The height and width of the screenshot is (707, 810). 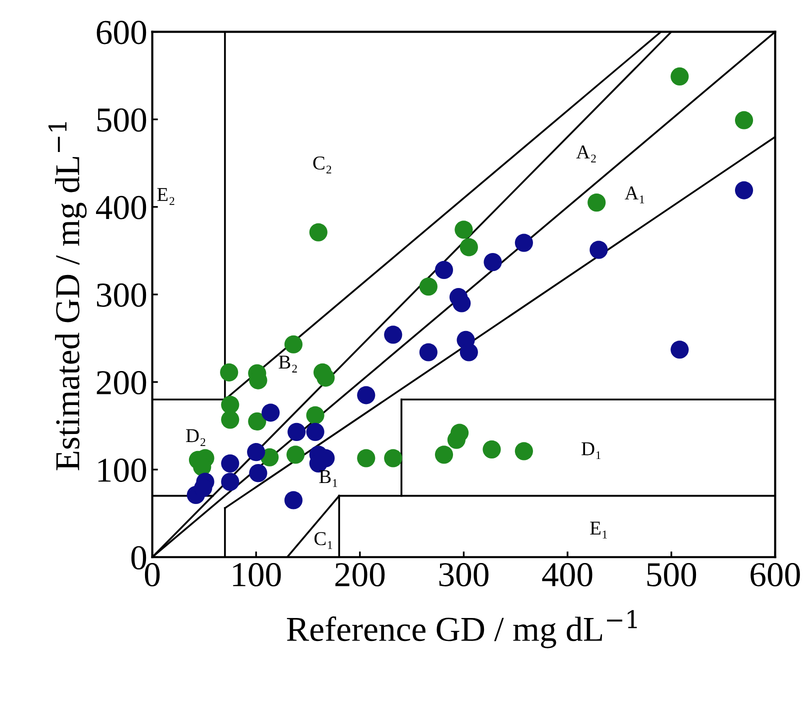 What do you see at coordinates (121, 295) in the screenshot?
I see `y-tick-label: 300` at bounding box center [121, 295].